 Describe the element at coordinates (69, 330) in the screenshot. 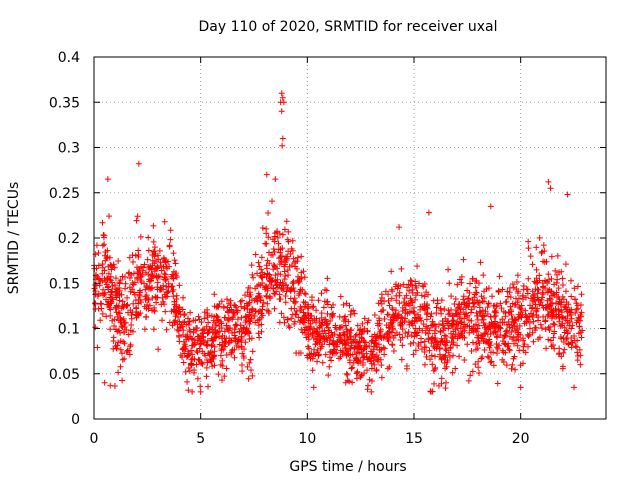

I see `y-tick-label: 0.1` at that location.